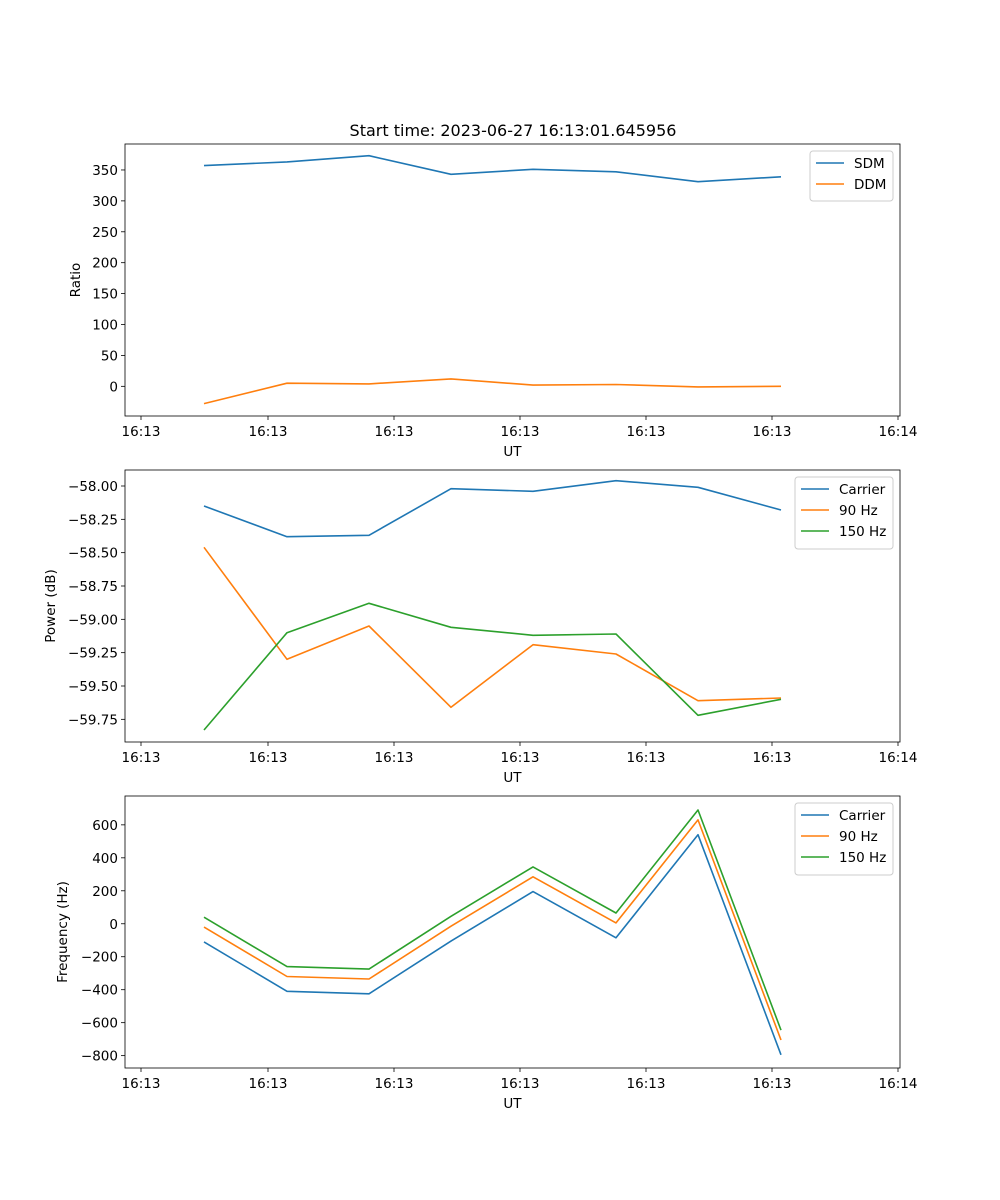 Image resolution: width=1000 pixels, height=1200 pixels. What do you see at coordinates (513, 130) in the screenshot?
I see `chart-title: Start time: 2023-06-27 16:13:01.645956` at bounding box center [513, 130].